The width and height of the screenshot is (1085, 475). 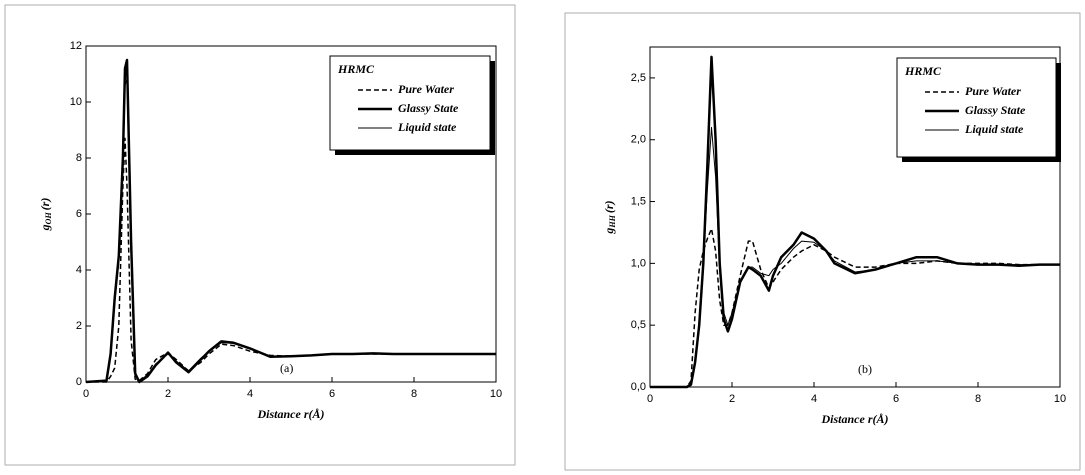 What do you see at coordinates (79, 326) in the screenshot?
I see `y-tick-label: 2` at bounding box center [79, 326].